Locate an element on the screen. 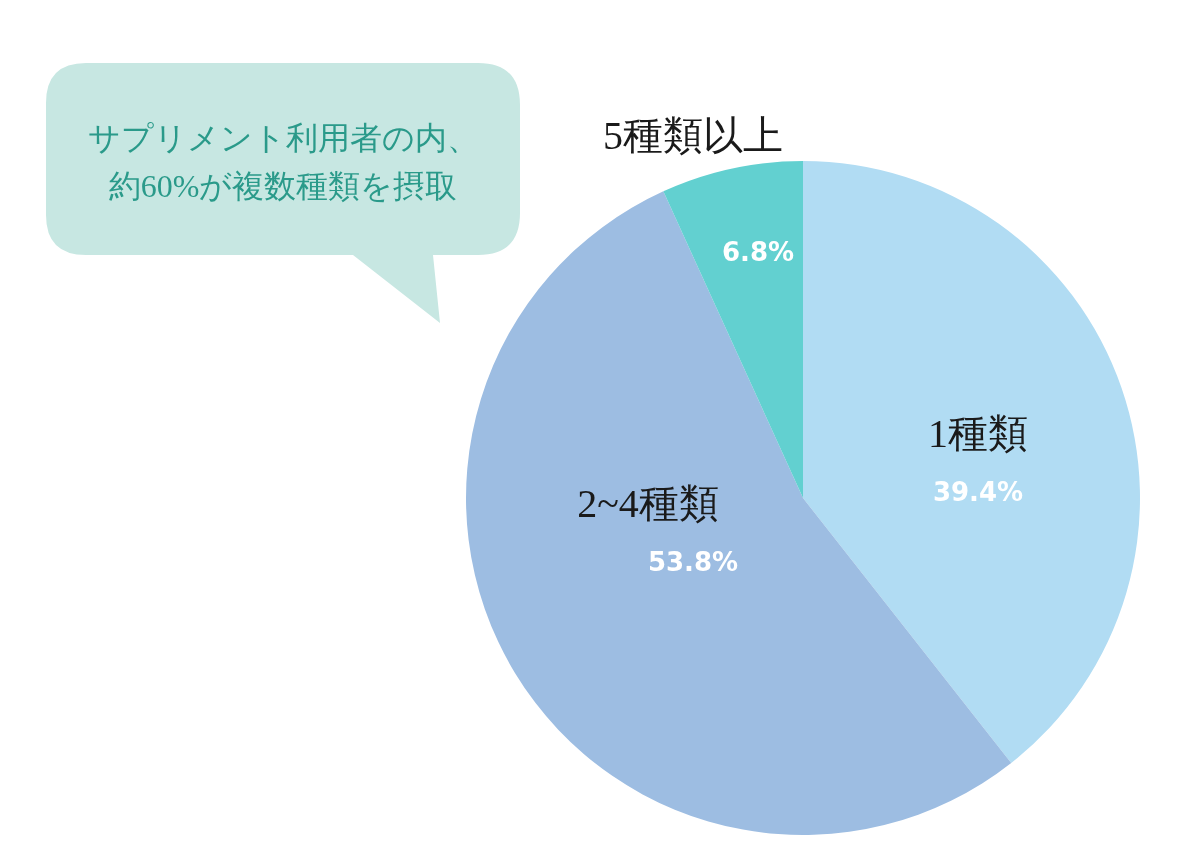 Image resolution: width=1200 pixels, height=866 pixels. slice-label: 1種類 is located at coordinates (978, 434).